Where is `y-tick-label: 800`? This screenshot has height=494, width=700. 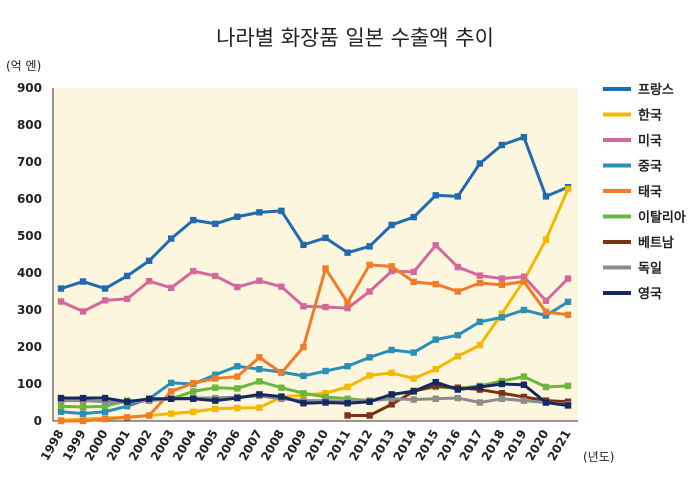 y-tick-label: 800 is located at coordinates (29, 125).